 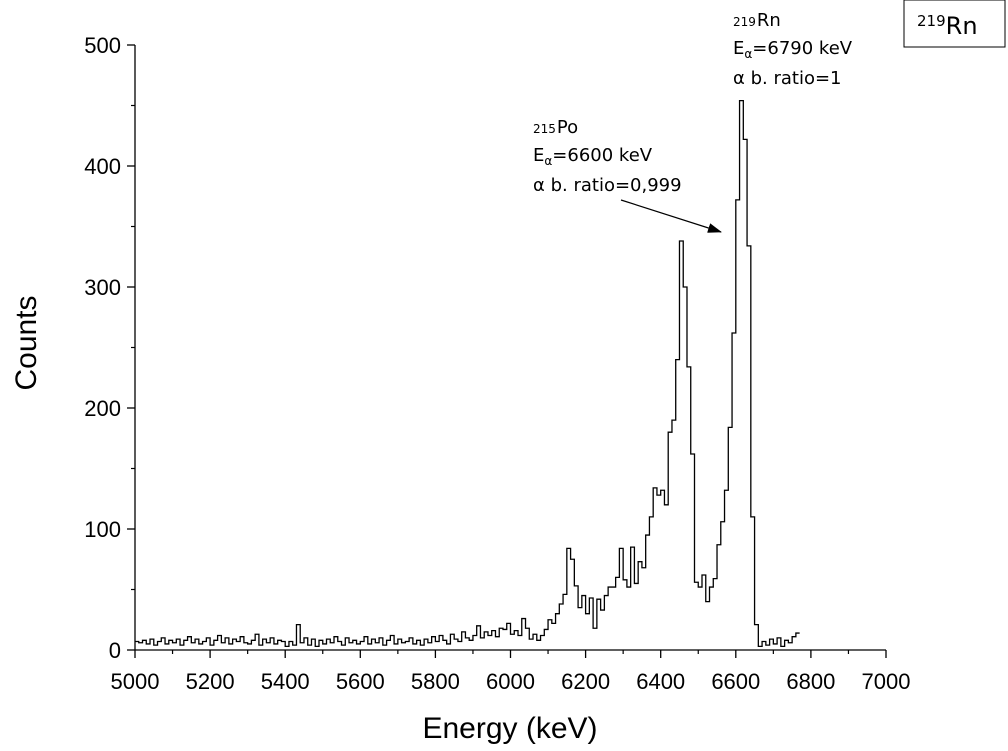 What do you see at coordinates (735, 681) in the screenshot?
I see `x-tick-label: 6600` at bounding box center [735, 681].